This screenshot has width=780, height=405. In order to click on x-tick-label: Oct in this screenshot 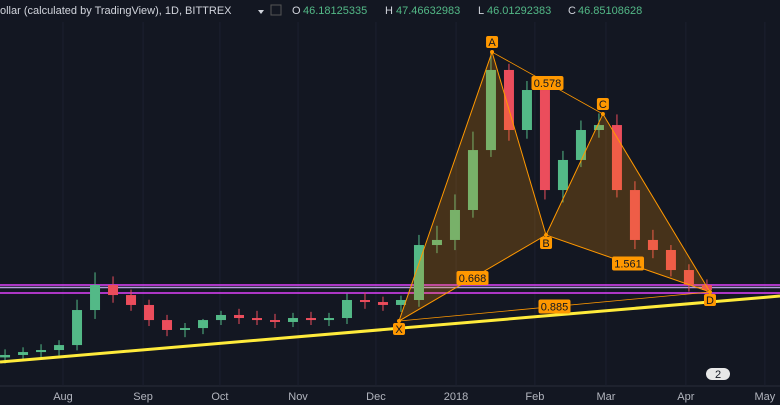, I will do `click(219, 397)`.